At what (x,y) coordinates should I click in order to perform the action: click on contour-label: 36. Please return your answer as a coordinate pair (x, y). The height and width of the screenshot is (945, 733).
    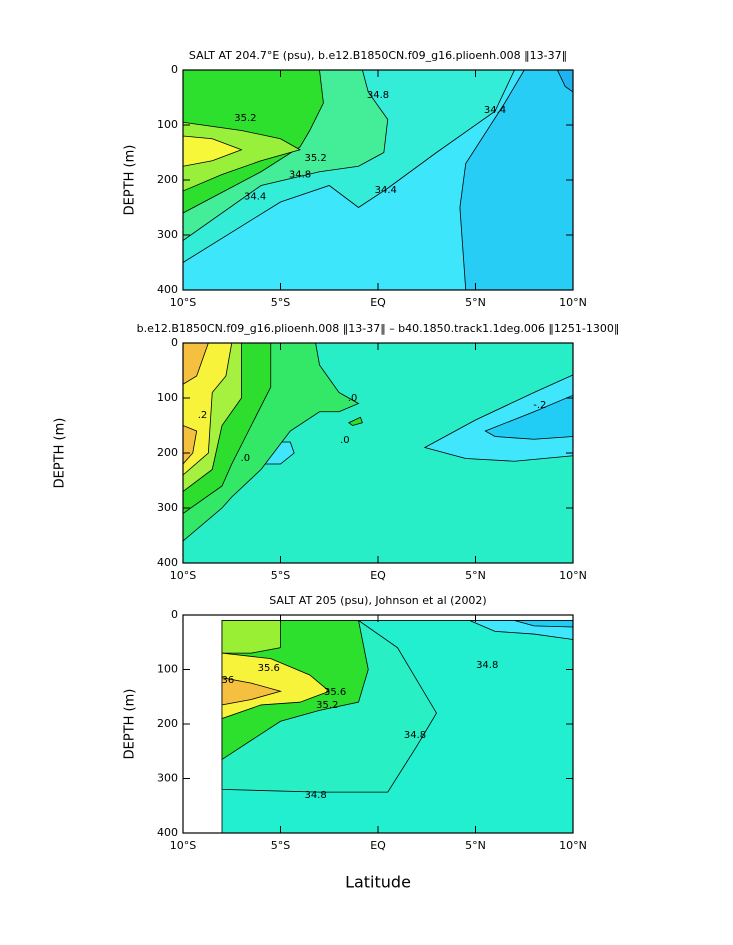
    Looking at the image, I should click on (227, 680).